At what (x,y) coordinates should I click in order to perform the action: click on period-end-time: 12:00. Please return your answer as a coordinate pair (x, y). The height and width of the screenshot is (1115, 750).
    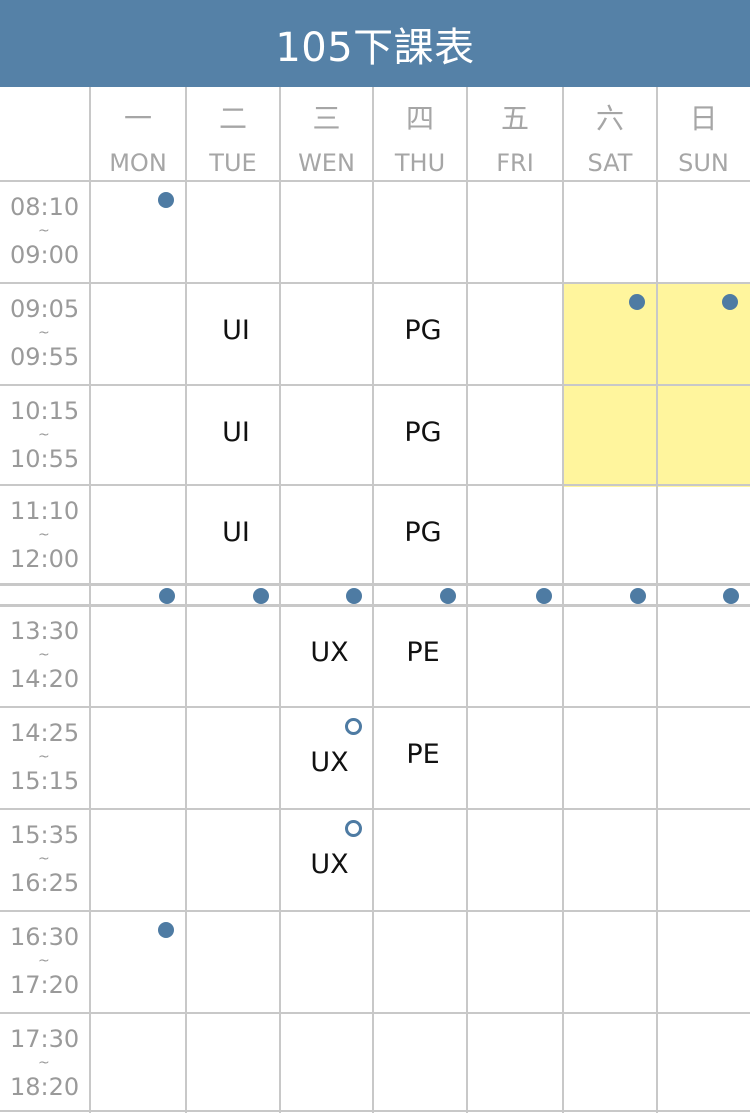
    Looking at the image, I should click on (45, 559).